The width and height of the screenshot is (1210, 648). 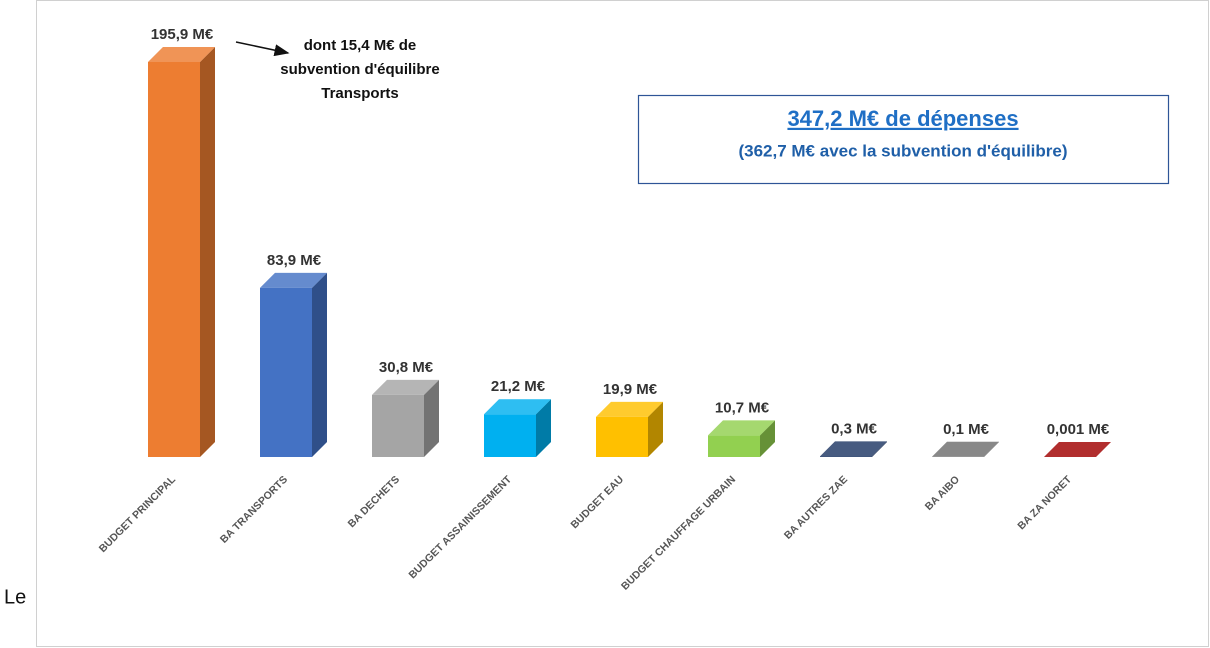 What do you see at coordinates (518, 386) in the screenshot?
I see `value-label: 21,2 M€` at bounding box center [518, 386].